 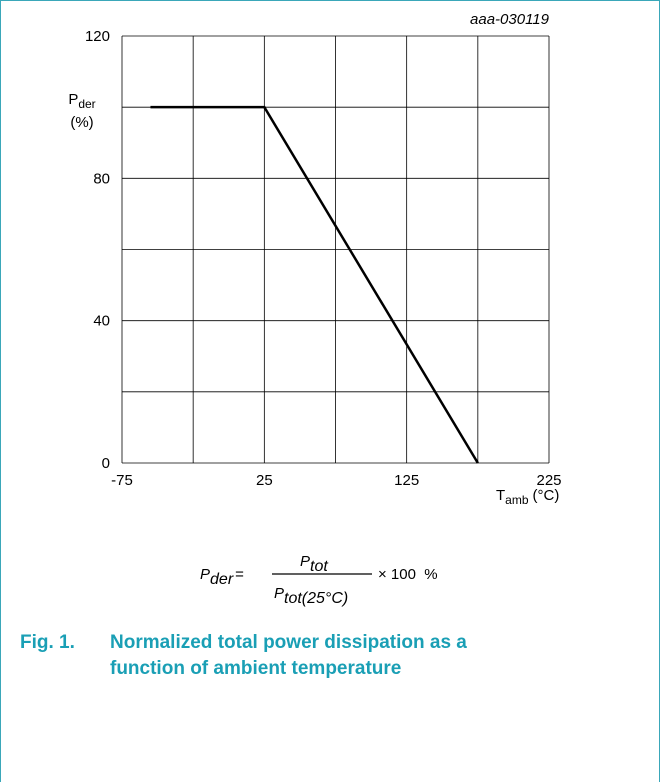 I want to click on x-axis-label: Tamb (°C), so click(x=527, y=497).